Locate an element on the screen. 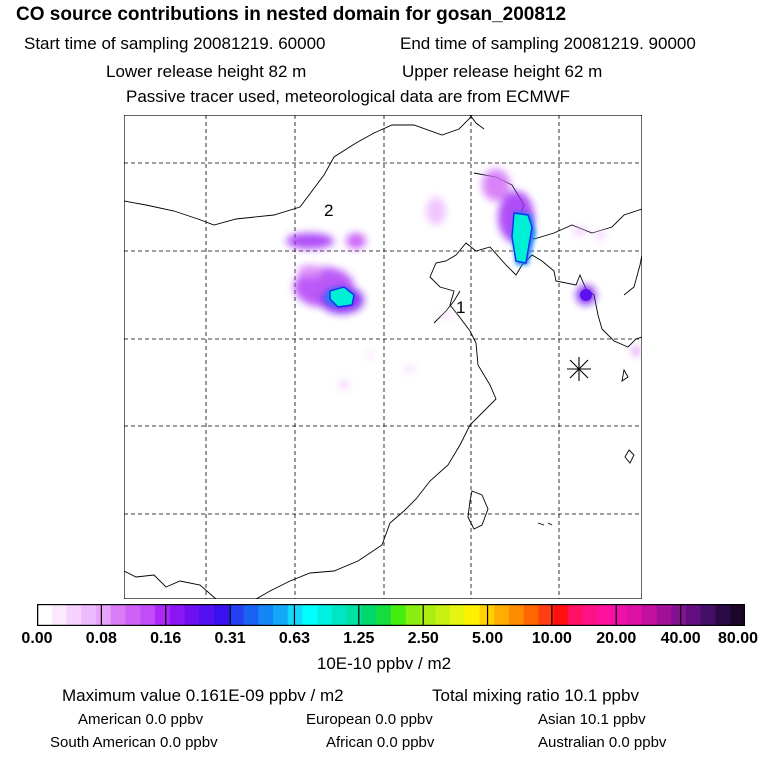 The height and width of the screenshot is (768, 768). australian-contribution: Australian 0.0 ppbv is located at coordinates (602, 742).